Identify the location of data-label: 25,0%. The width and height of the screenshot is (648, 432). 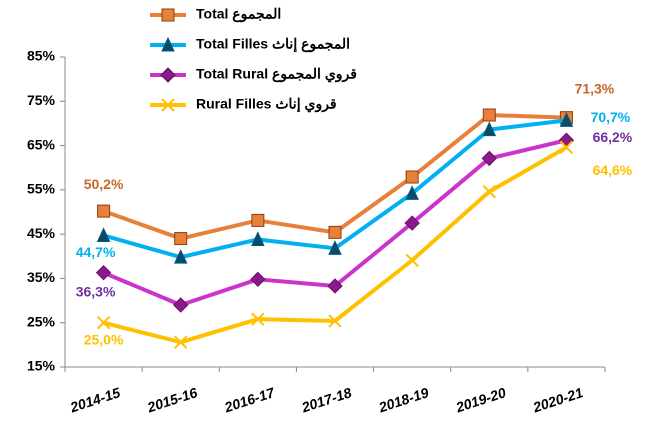
(104, 339).